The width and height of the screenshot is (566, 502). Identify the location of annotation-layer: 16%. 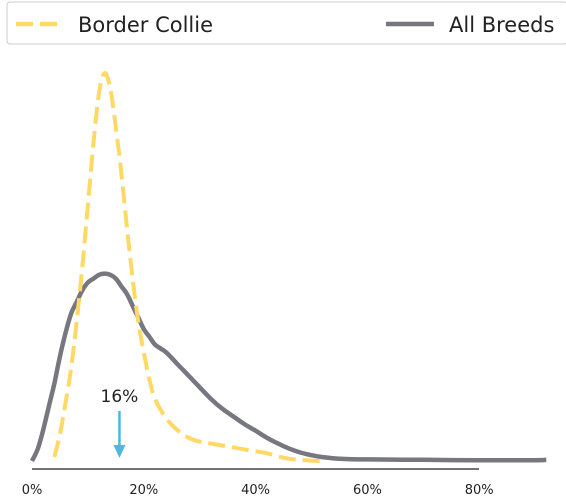
(120, 422).